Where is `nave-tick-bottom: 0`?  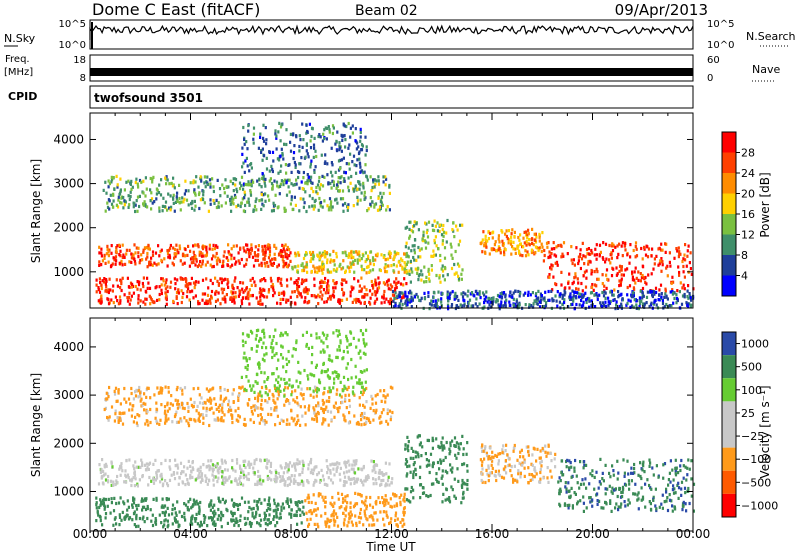 nave-tick-bottom: 0 is located at coordinates (710, 78).